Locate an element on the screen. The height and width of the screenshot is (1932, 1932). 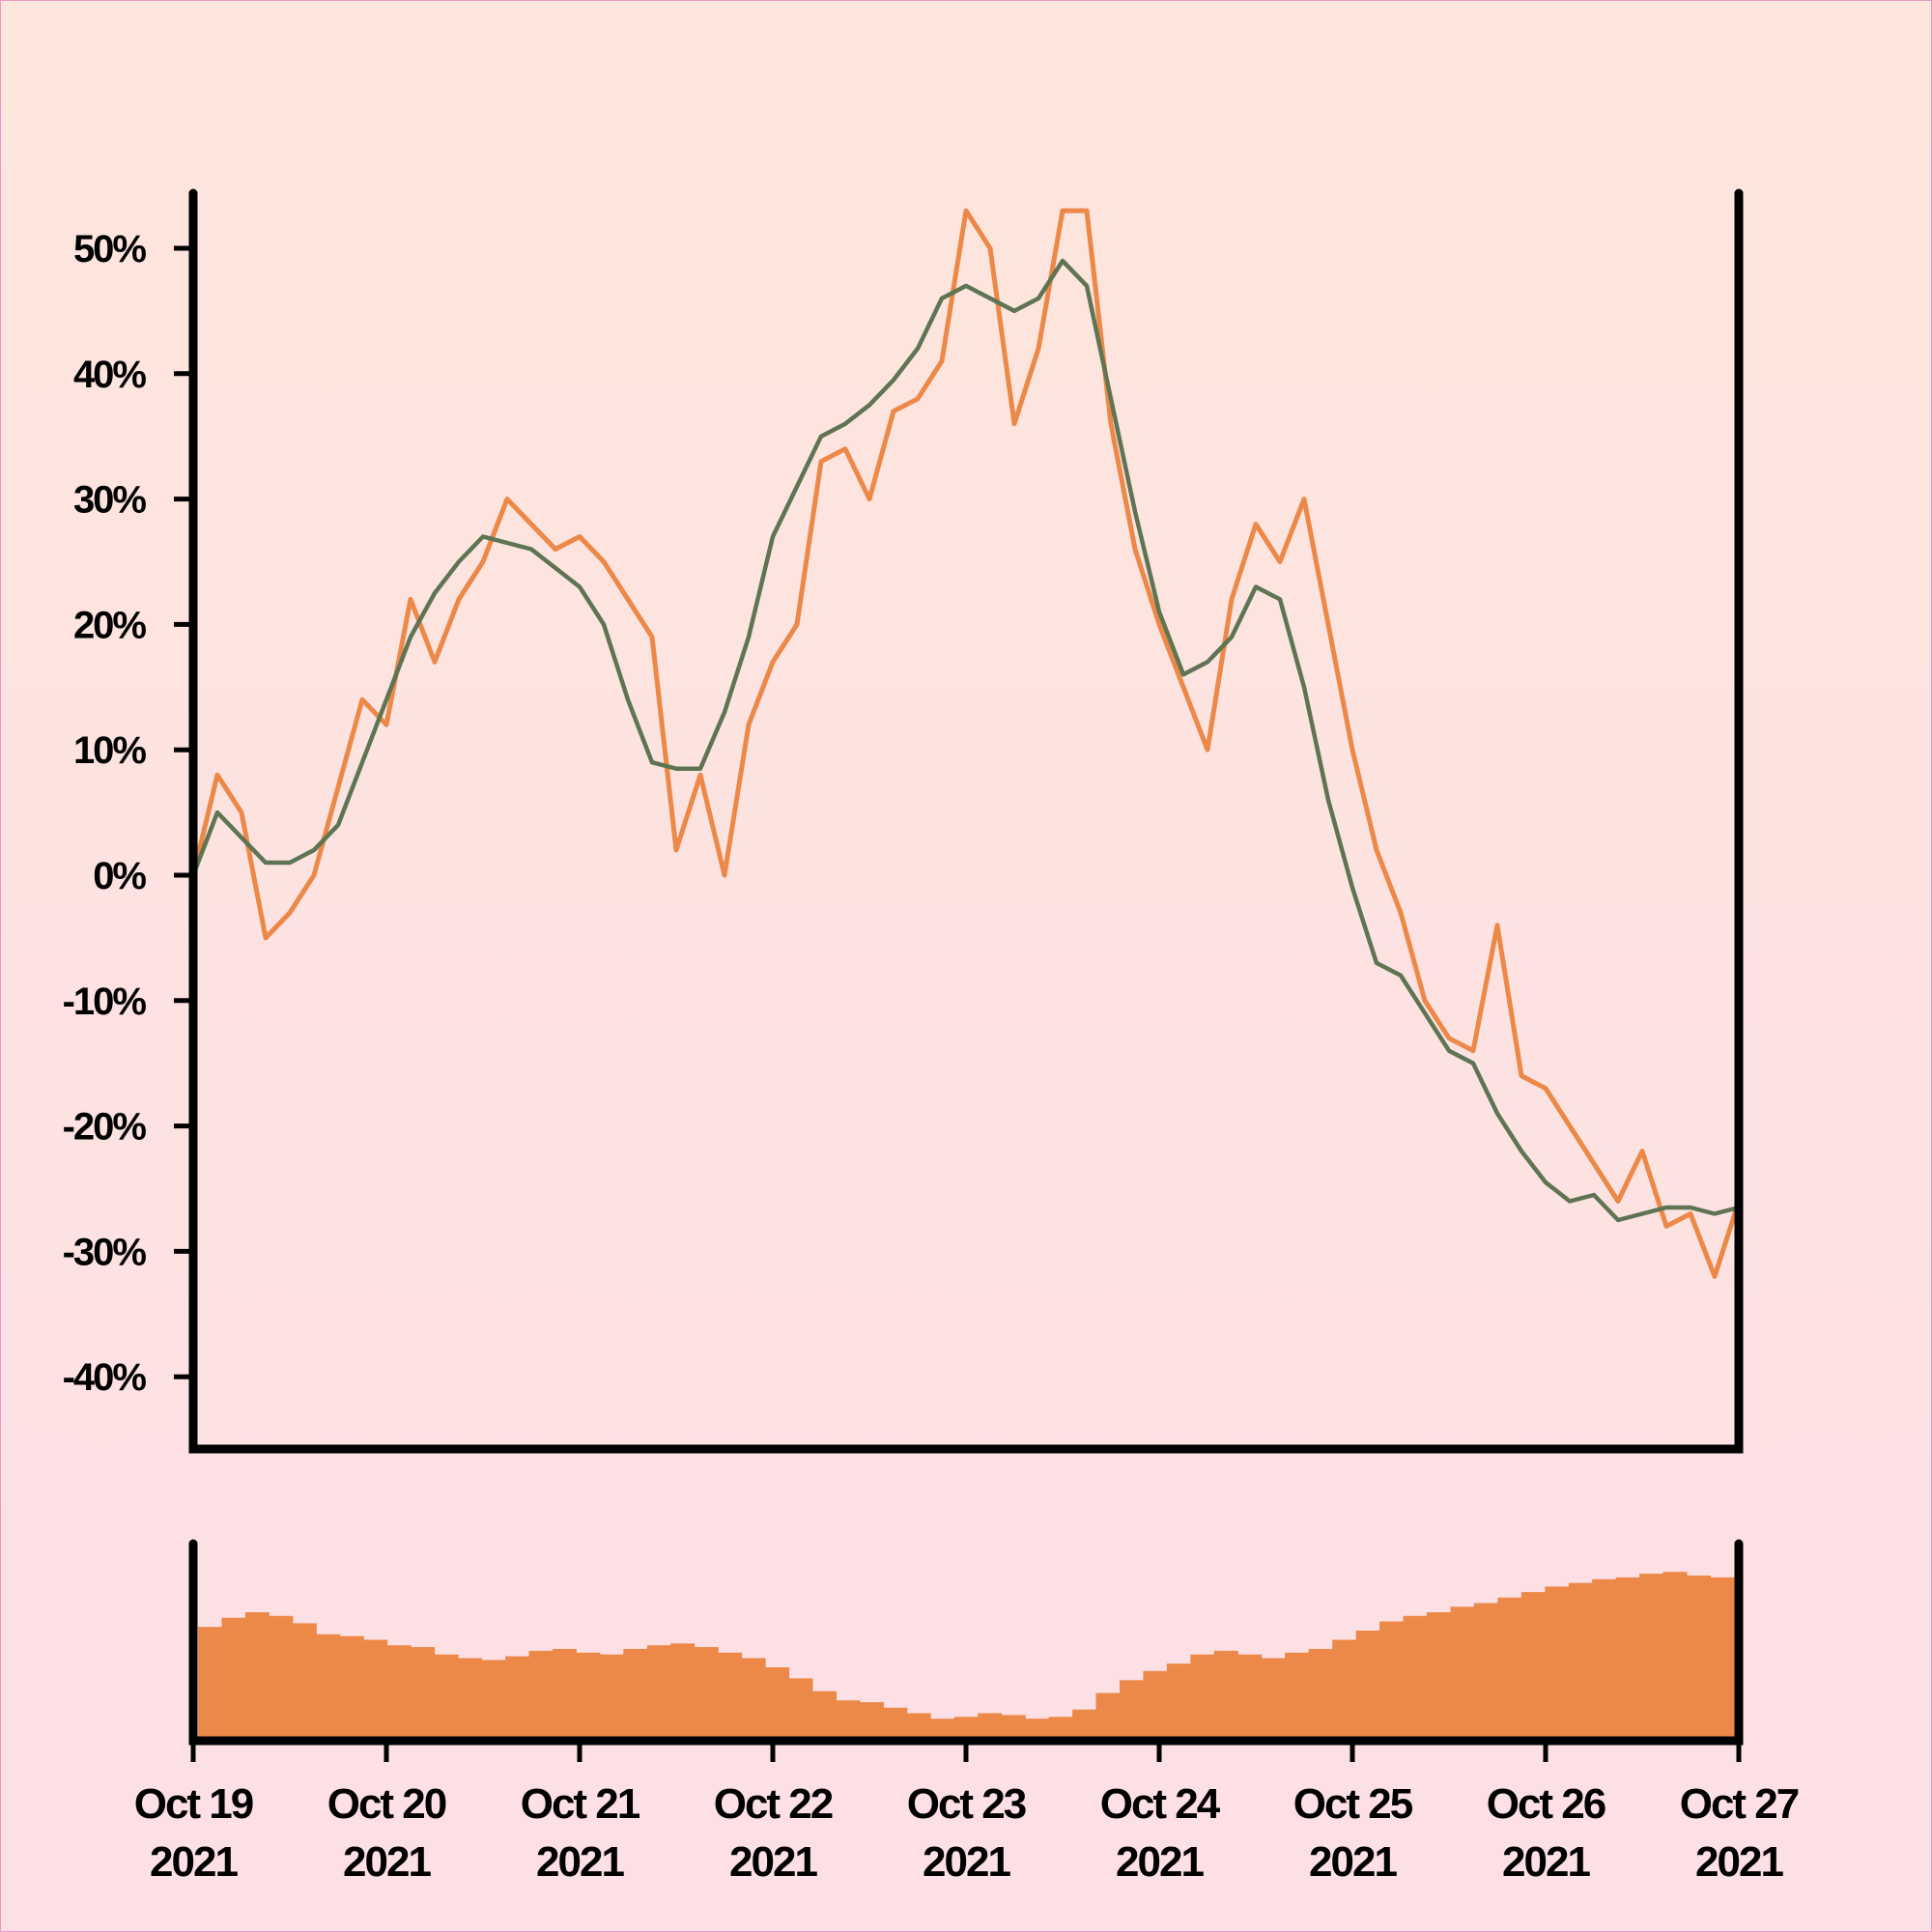
y-tick-label: 40% is located at coordinates (109, 375).